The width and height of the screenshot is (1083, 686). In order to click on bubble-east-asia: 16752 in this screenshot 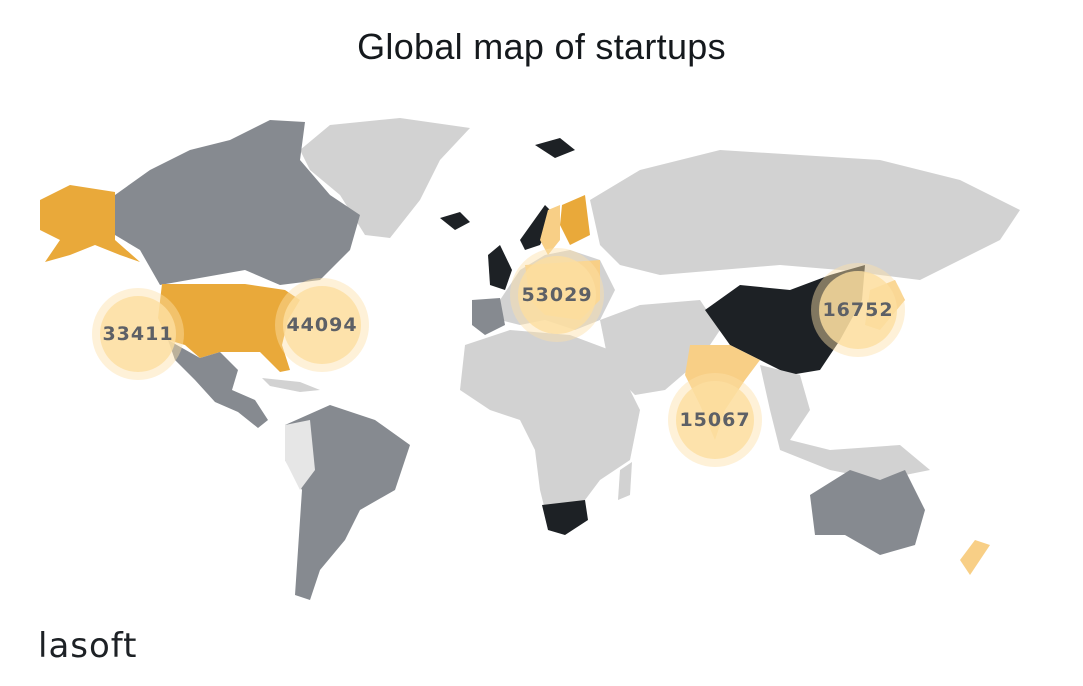, I will do `click(858, 310)`.